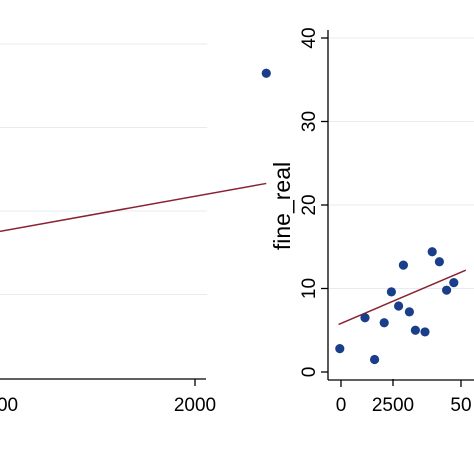  I want to click on right-y-tick-label: 0, so click(309, 372).